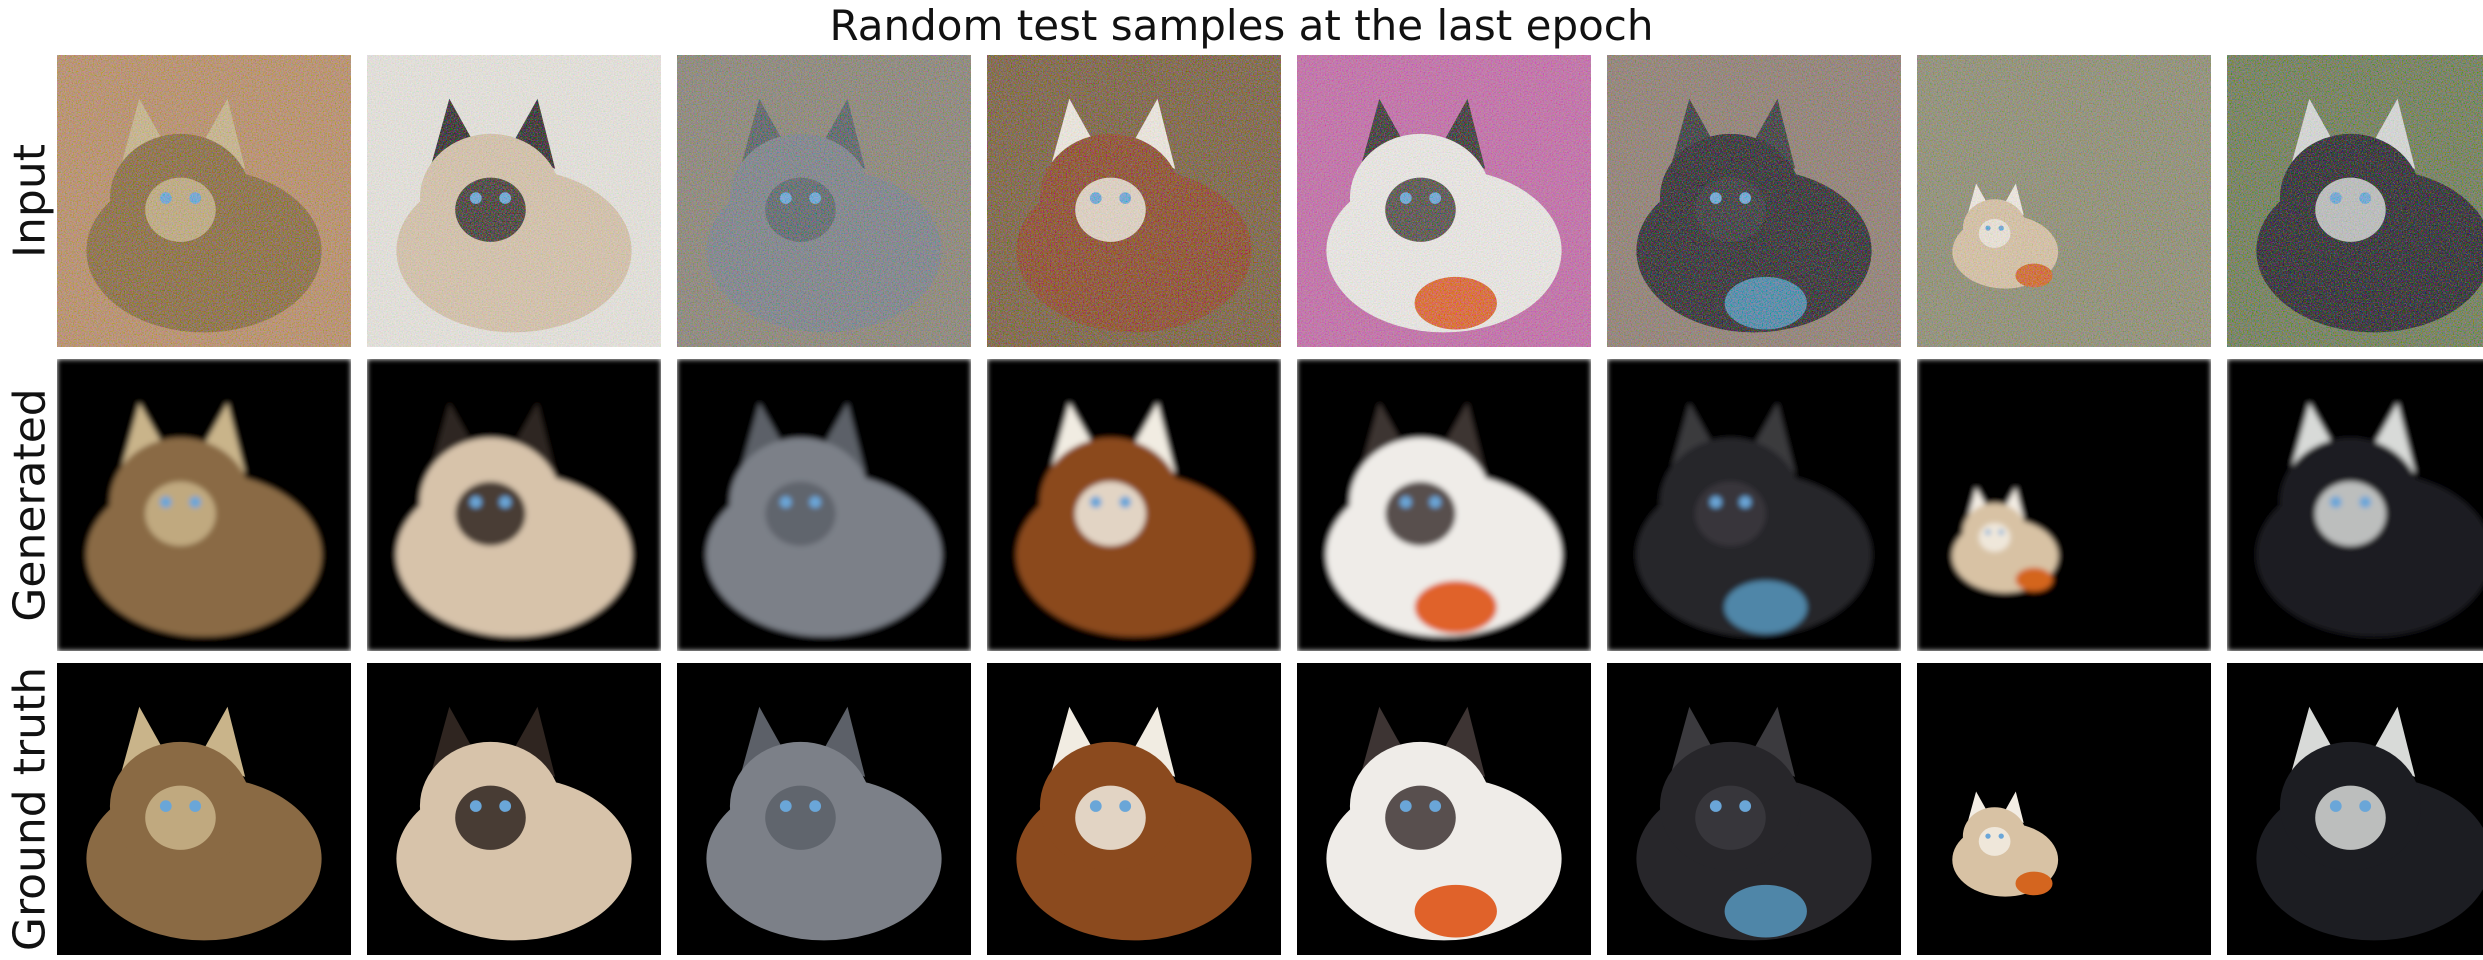  Describe the element at coordinates (1754, 201) in the screenshot. I see `tile-input-black-pug` at that location.